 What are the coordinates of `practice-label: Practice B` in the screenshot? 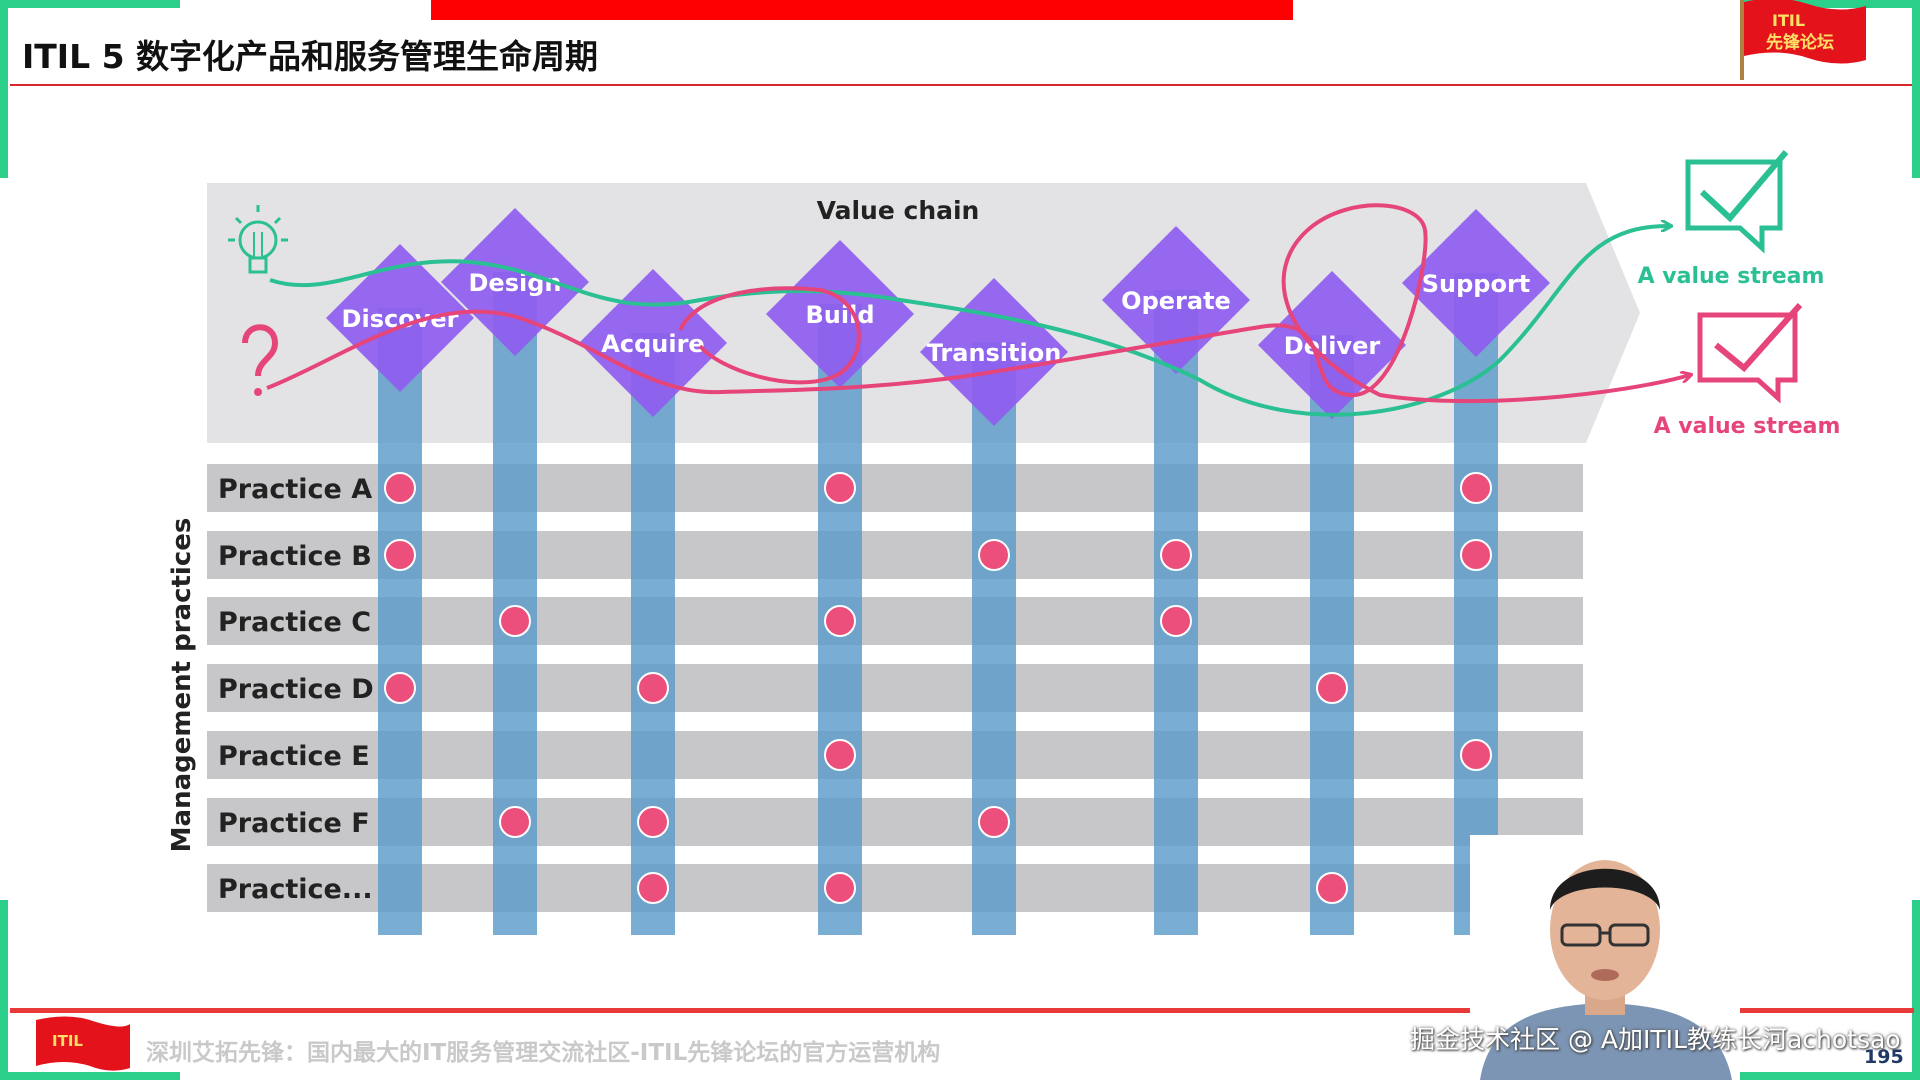 It's located at (295, 556).